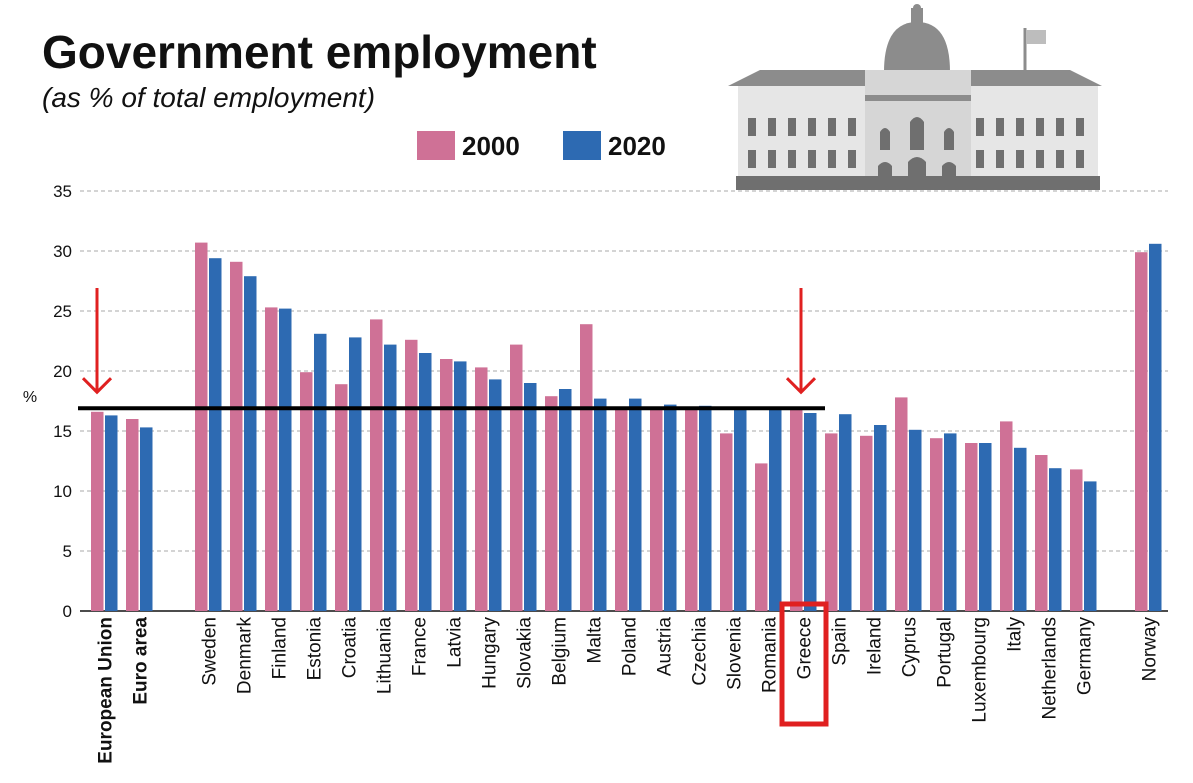 Image resolution: width=1193 pixels, height=783 pixels. What do you see at coordinates (446, 485) in the screenshot?
I see `bar-latvia-2000` at bounding box center [446, 485].